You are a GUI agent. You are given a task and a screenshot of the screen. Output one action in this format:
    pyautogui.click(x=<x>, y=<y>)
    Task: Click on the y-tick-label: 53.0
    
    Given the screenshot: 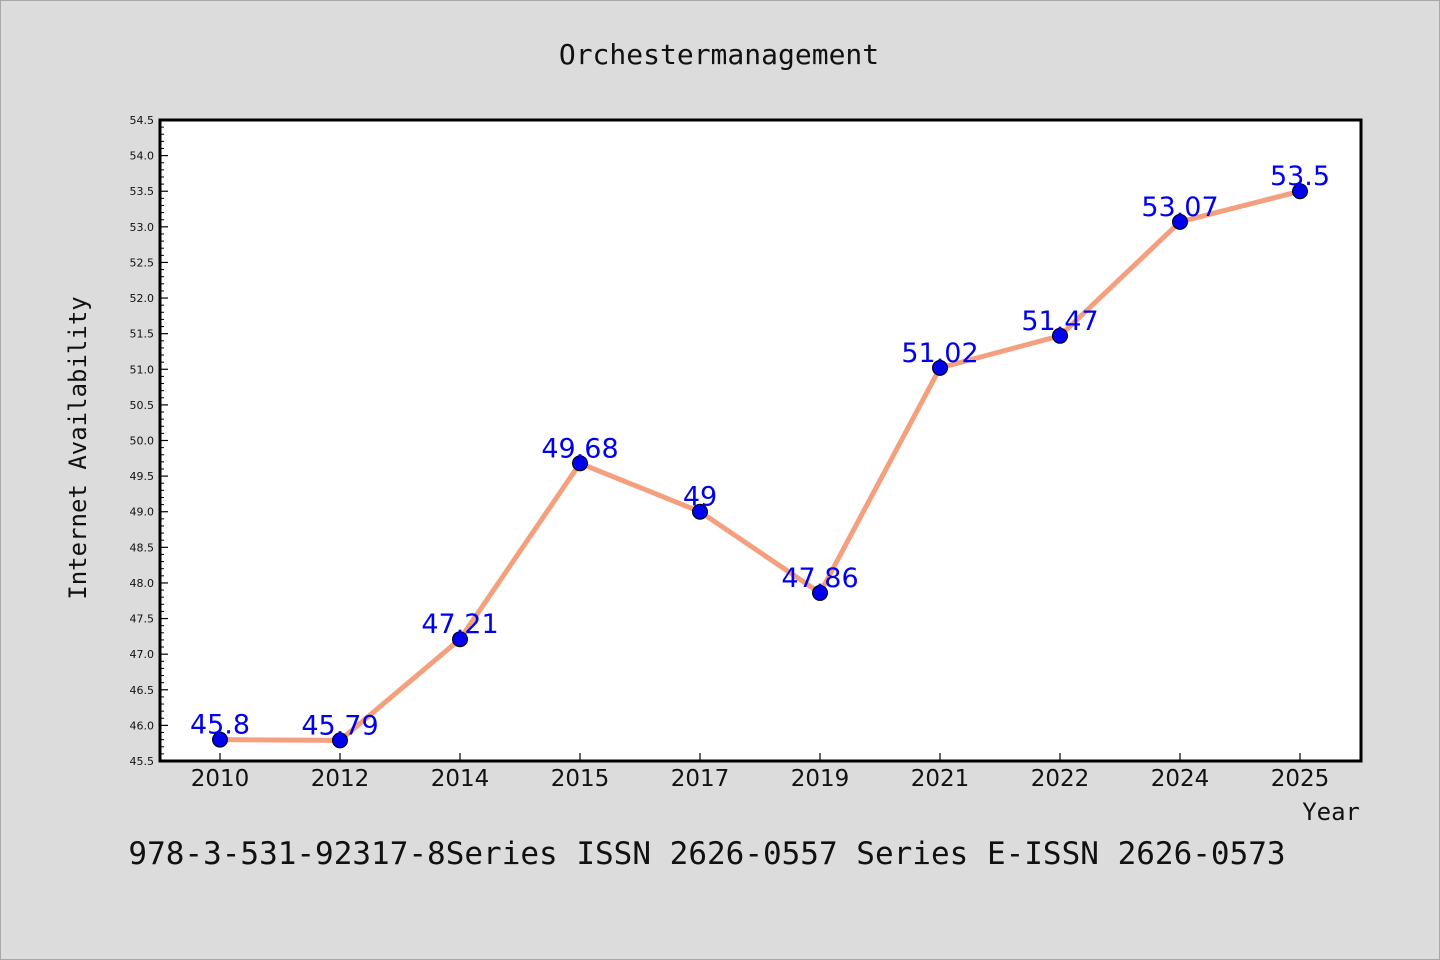 What is the action you would take?
    pyautogui.click(x=142, y=227)
    